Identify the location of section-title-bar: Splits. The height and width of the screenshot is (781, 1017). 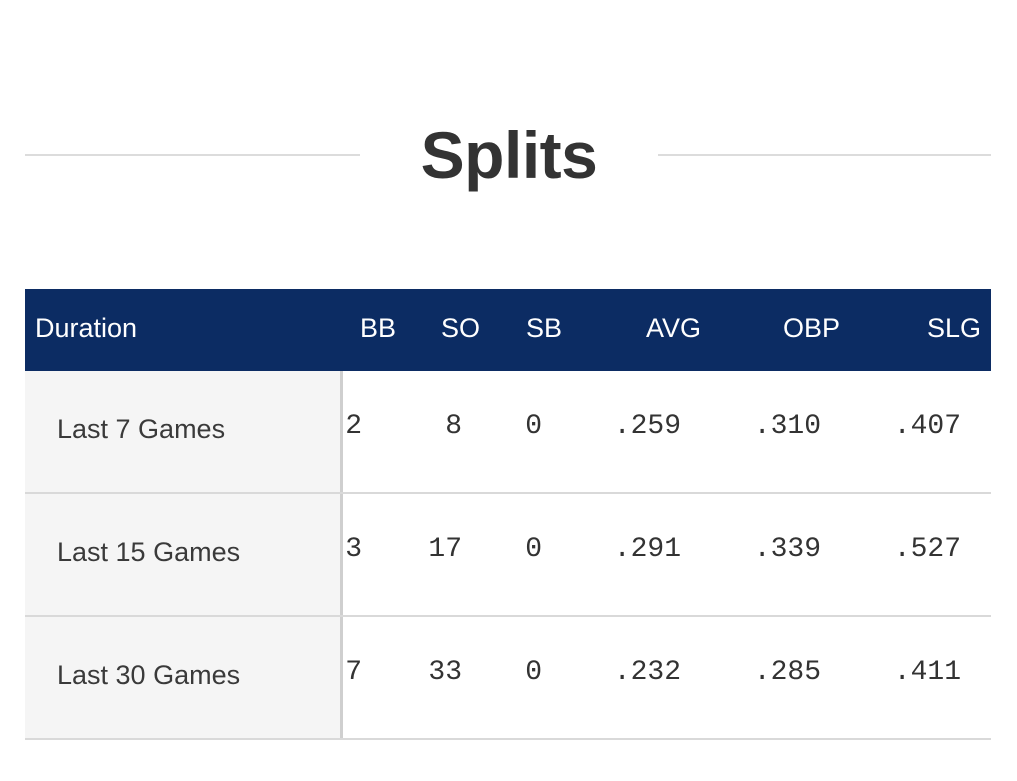
(508, 155).